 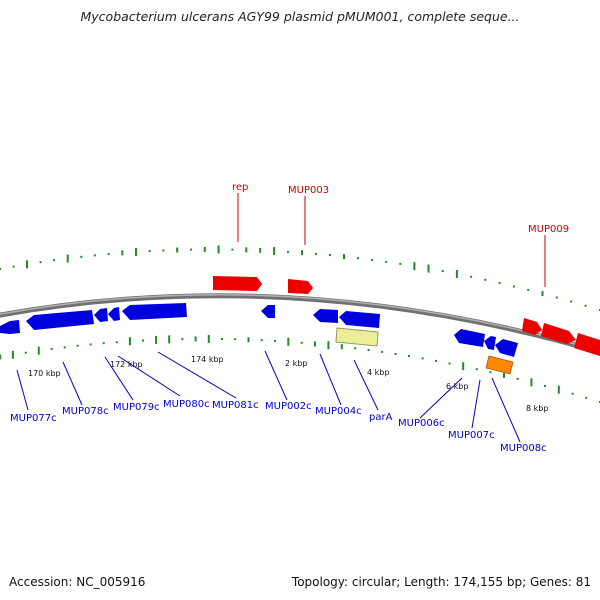 I want to click on tick-label-2kbp: 2 kbp, so click(x=296, y=363).